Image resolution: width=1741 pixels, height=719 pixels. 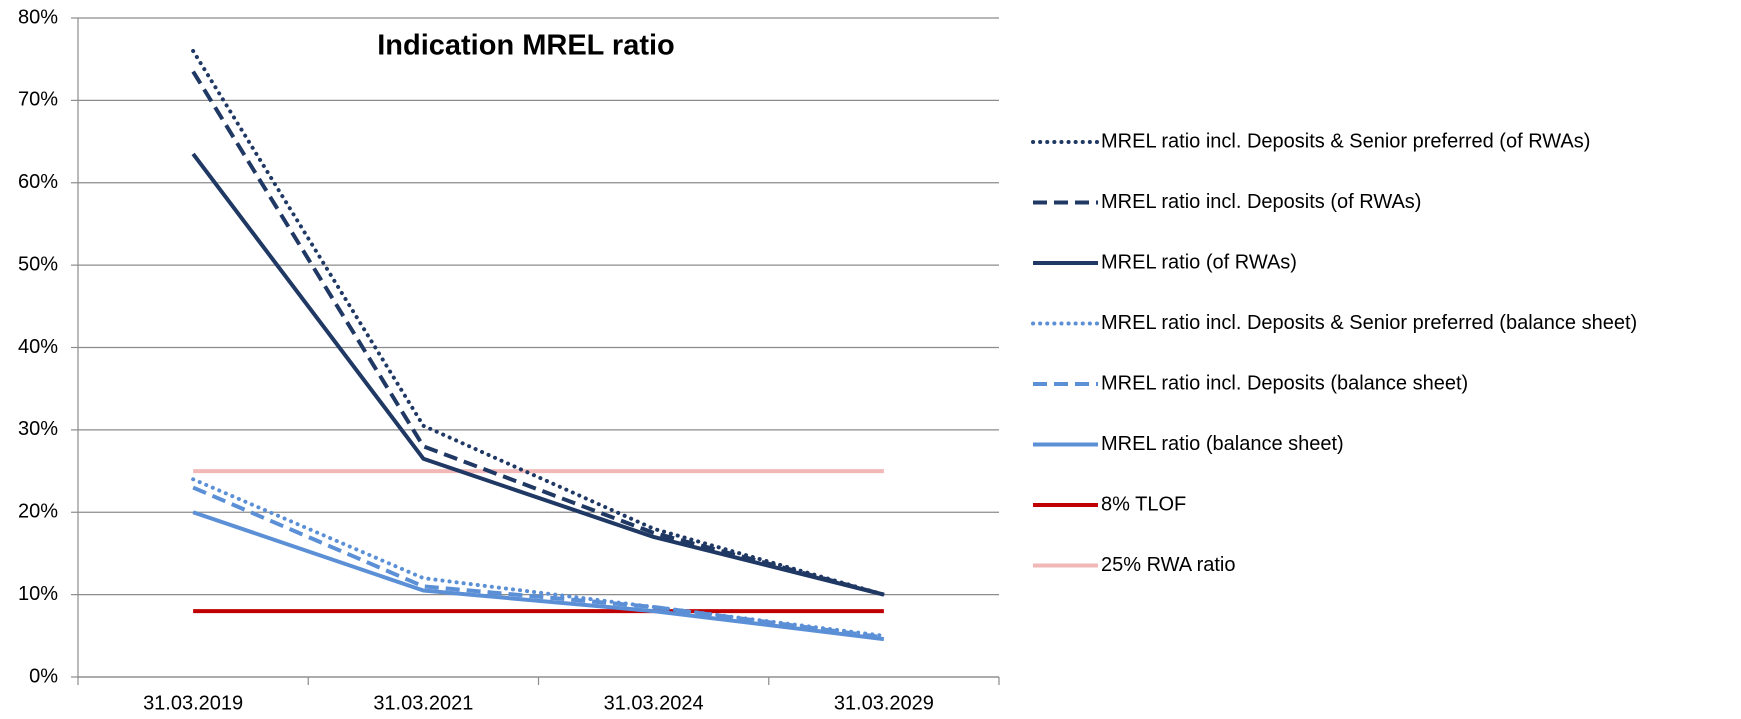 What do you see at coordinates (193, 703) in the screenshot?
I see `x-tick-label: 31.03.2019` at bounding box center [193, 703].